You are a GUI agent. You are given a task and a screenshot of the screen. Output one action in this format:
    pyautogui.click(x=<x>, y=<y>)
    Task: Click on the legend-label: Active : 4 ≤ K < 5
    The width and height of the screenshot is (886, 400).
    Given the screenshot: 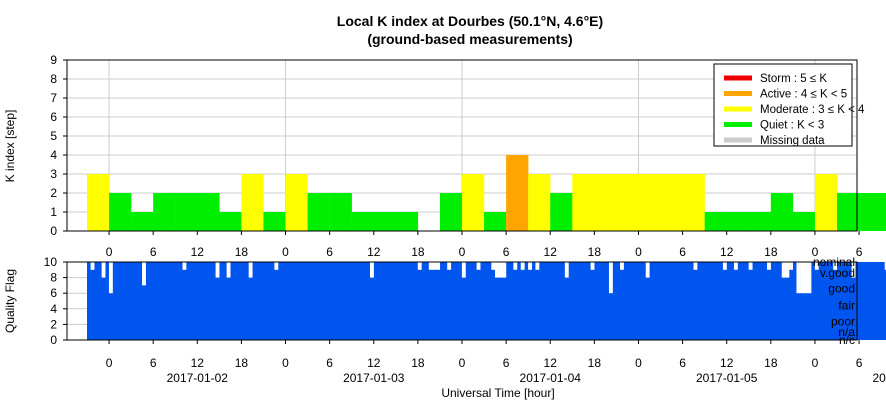 What is the action you would take?
    pyautogui.click(x=803, y=95)
    